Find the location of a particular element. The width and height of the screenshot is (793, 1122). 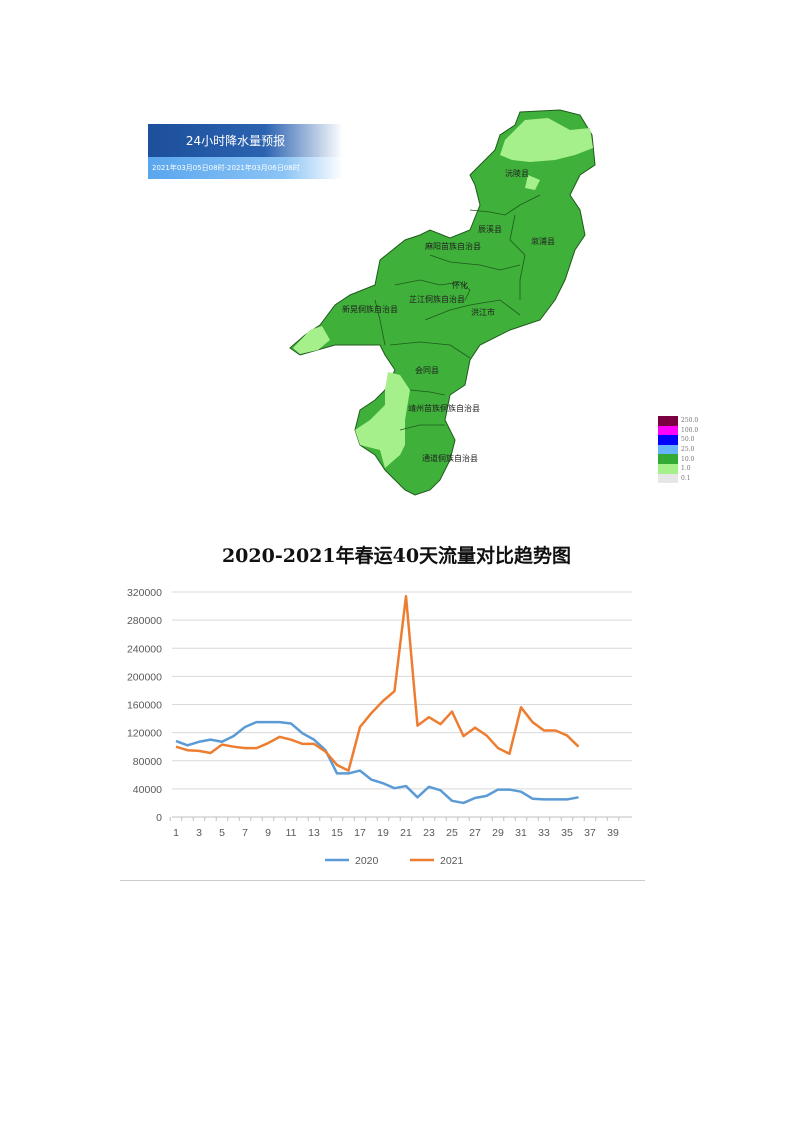

x-tick-label: 17 is located at coordinates (360, 833).